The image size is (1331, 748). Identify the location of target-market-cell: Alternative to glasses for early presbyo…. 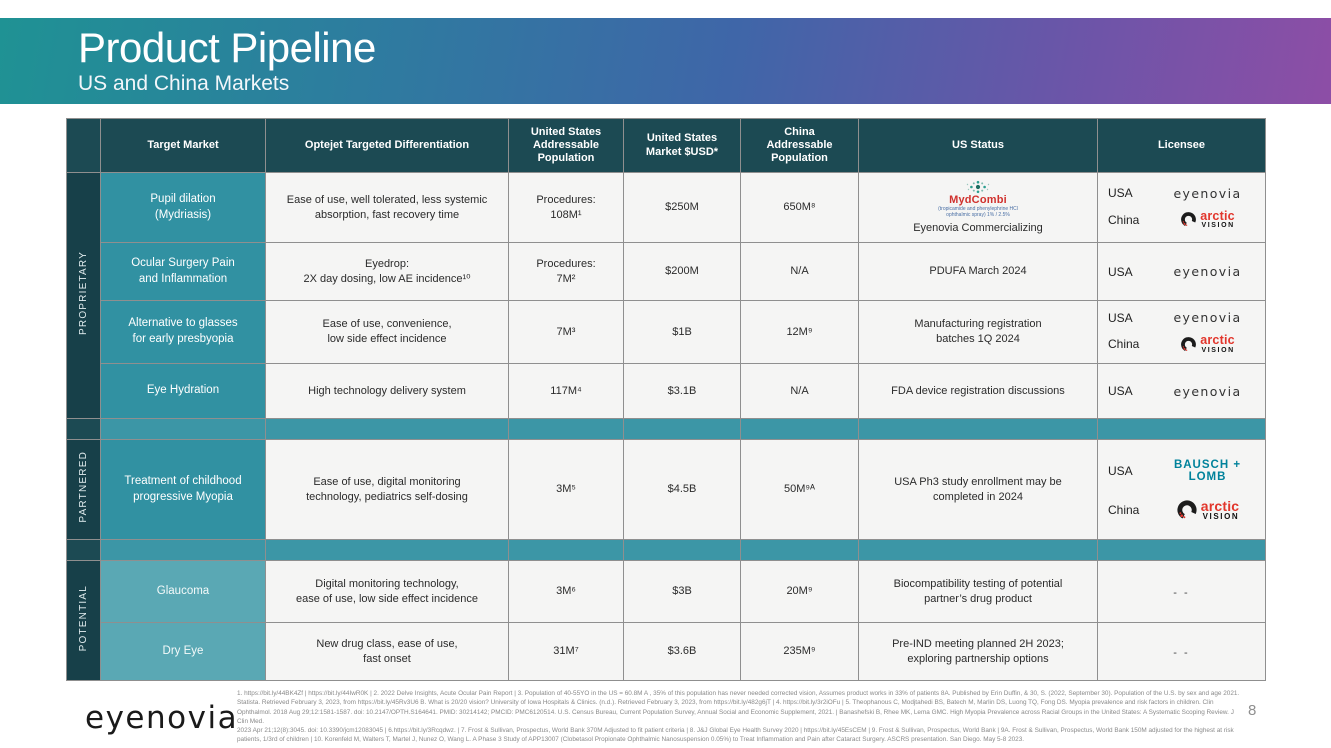
(183, 332).